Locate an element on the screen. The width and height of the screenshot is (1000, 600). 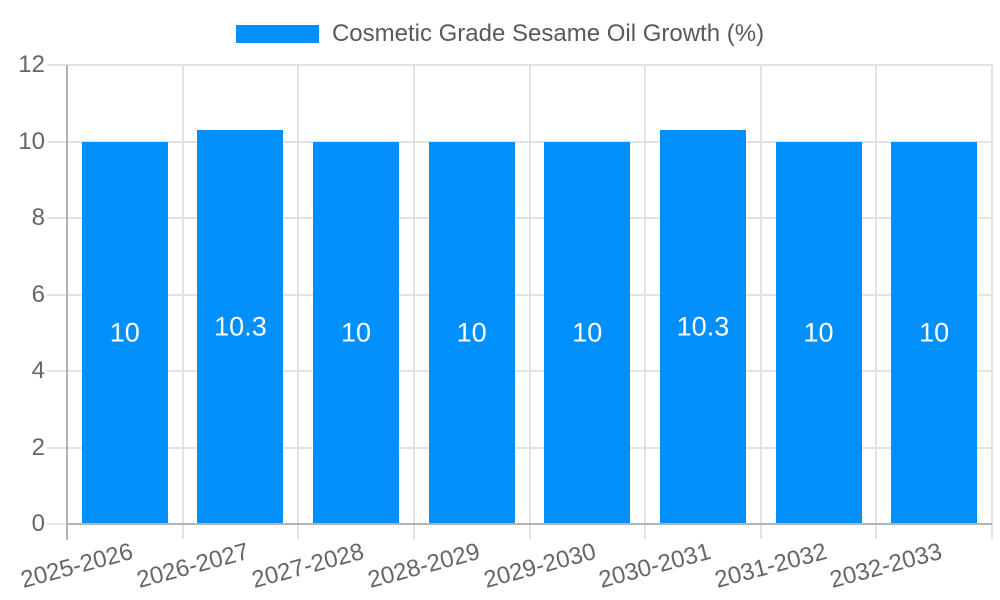
legend: Cosmetic Grade Sesame Oil Growth (%) is located at coordinates (500, 34).